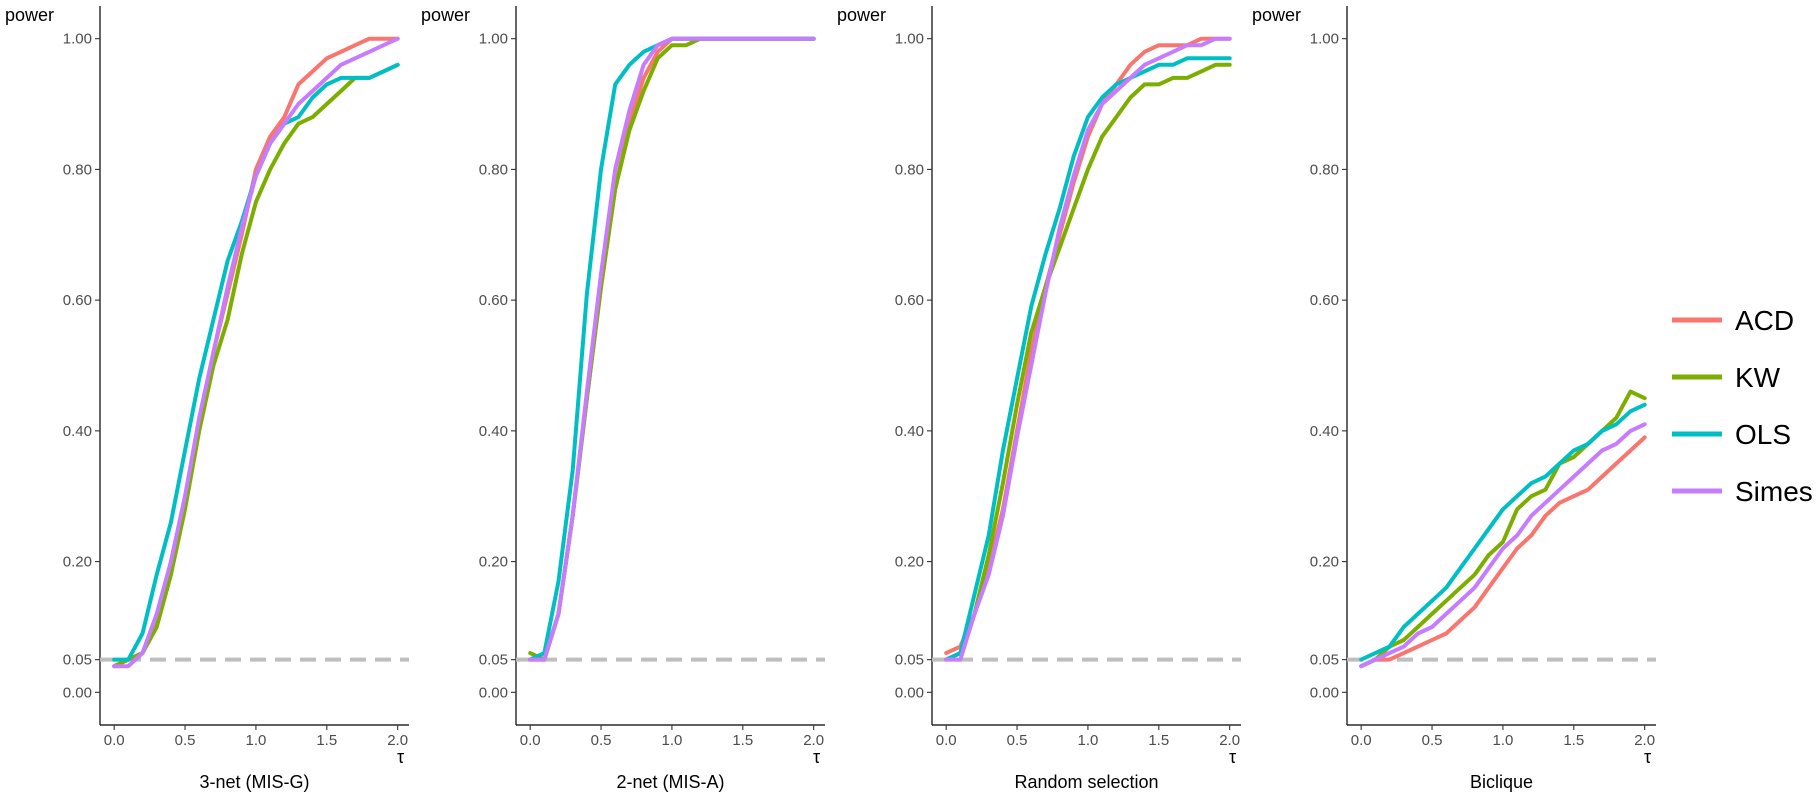 The height and width of the screenshot is (796, 1820). Describe the element at coordinates (254, 782) in the screenshot. I see `panel-title: 3-net (MIS-G)` at that location.